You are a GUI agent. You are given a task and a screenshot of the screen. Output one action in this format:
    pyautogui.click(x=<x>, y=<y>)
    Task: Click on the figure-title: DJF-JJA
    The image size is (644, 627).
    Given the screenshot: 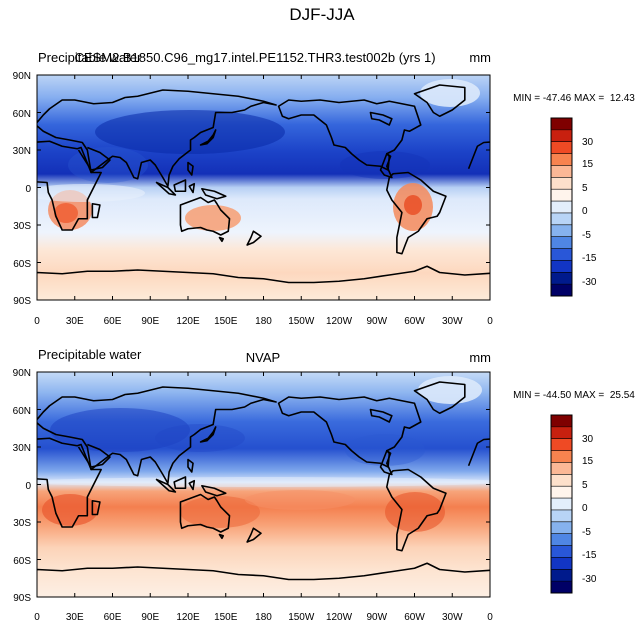 What is the action you would take?
    pyautogui.click(x=322, y=14)
    